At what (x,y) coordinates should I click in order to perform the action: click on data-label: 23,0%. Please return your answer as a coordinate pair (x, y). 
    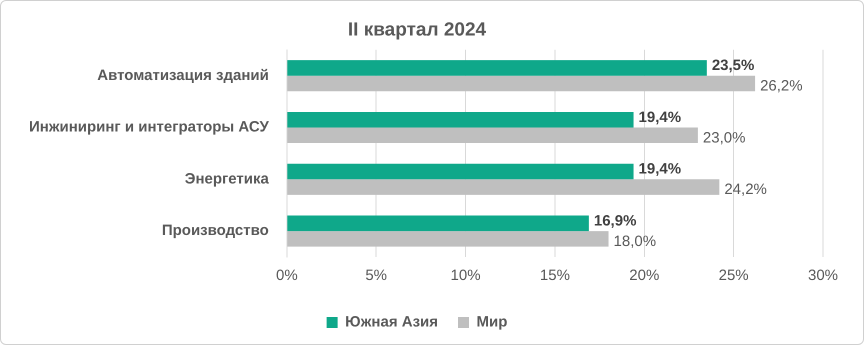
    Looking at the image, I should click on (724, 137).